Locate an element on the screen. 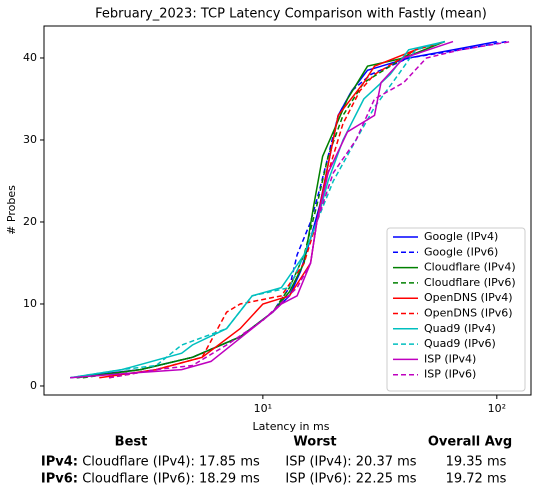  column-header: Worst is located at coordinates (314, 442).